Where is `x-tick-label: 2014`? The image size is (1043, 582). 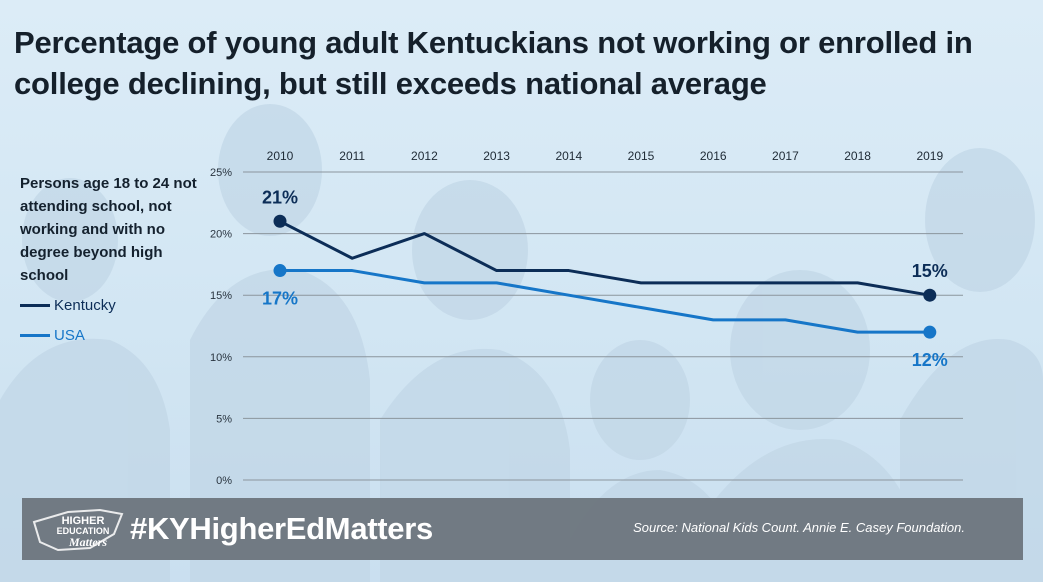
x-tick-label: 2014 is located at coordinates (568, 156).